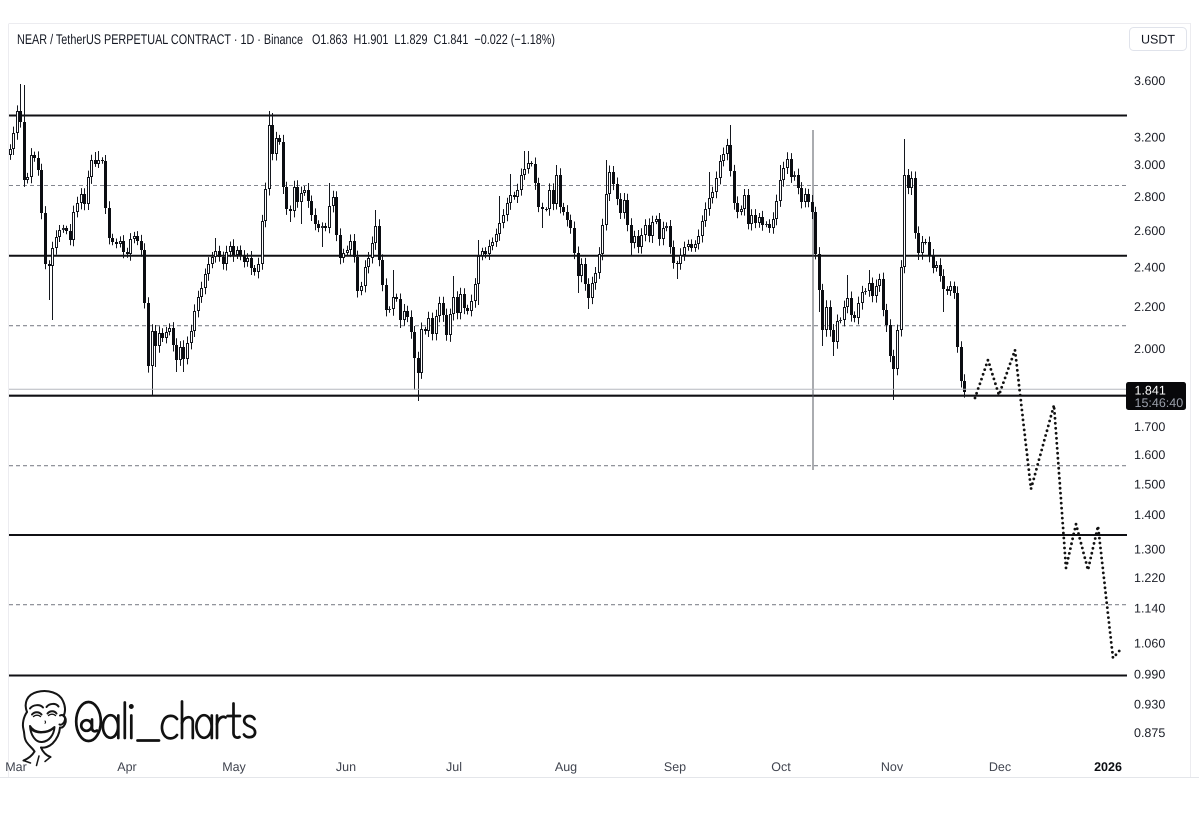 The width and height of the screenshot is (1199, 837). I want to click on svg-text: May, so click(234, 767).